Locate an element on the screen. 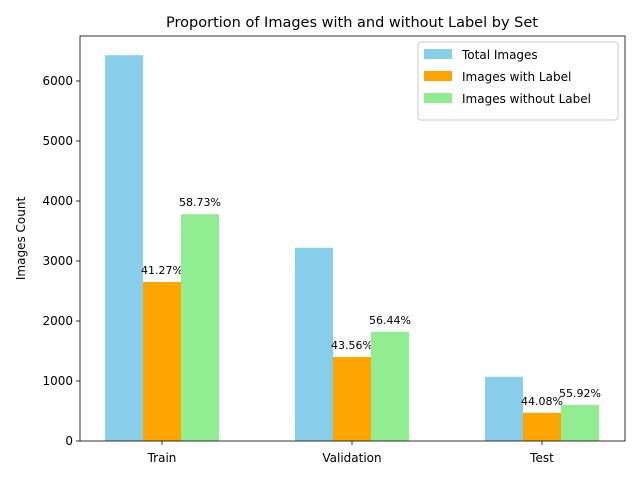  legend-entry: Images without Label is located at coordinates (526, 99).